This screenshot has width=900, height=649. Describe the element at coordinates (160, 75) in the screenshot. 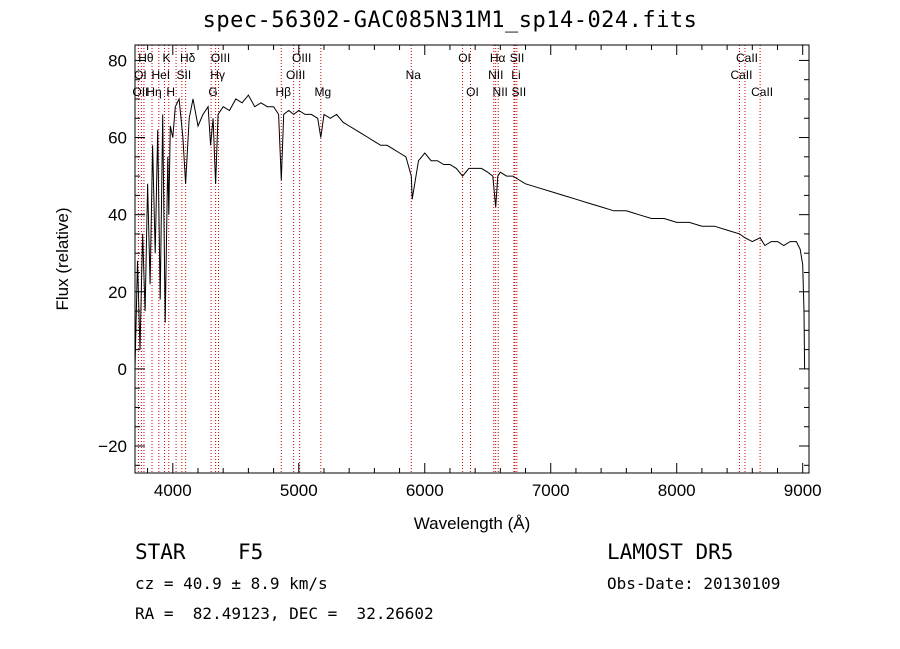

I see `line-label-10: HeI` at that location.